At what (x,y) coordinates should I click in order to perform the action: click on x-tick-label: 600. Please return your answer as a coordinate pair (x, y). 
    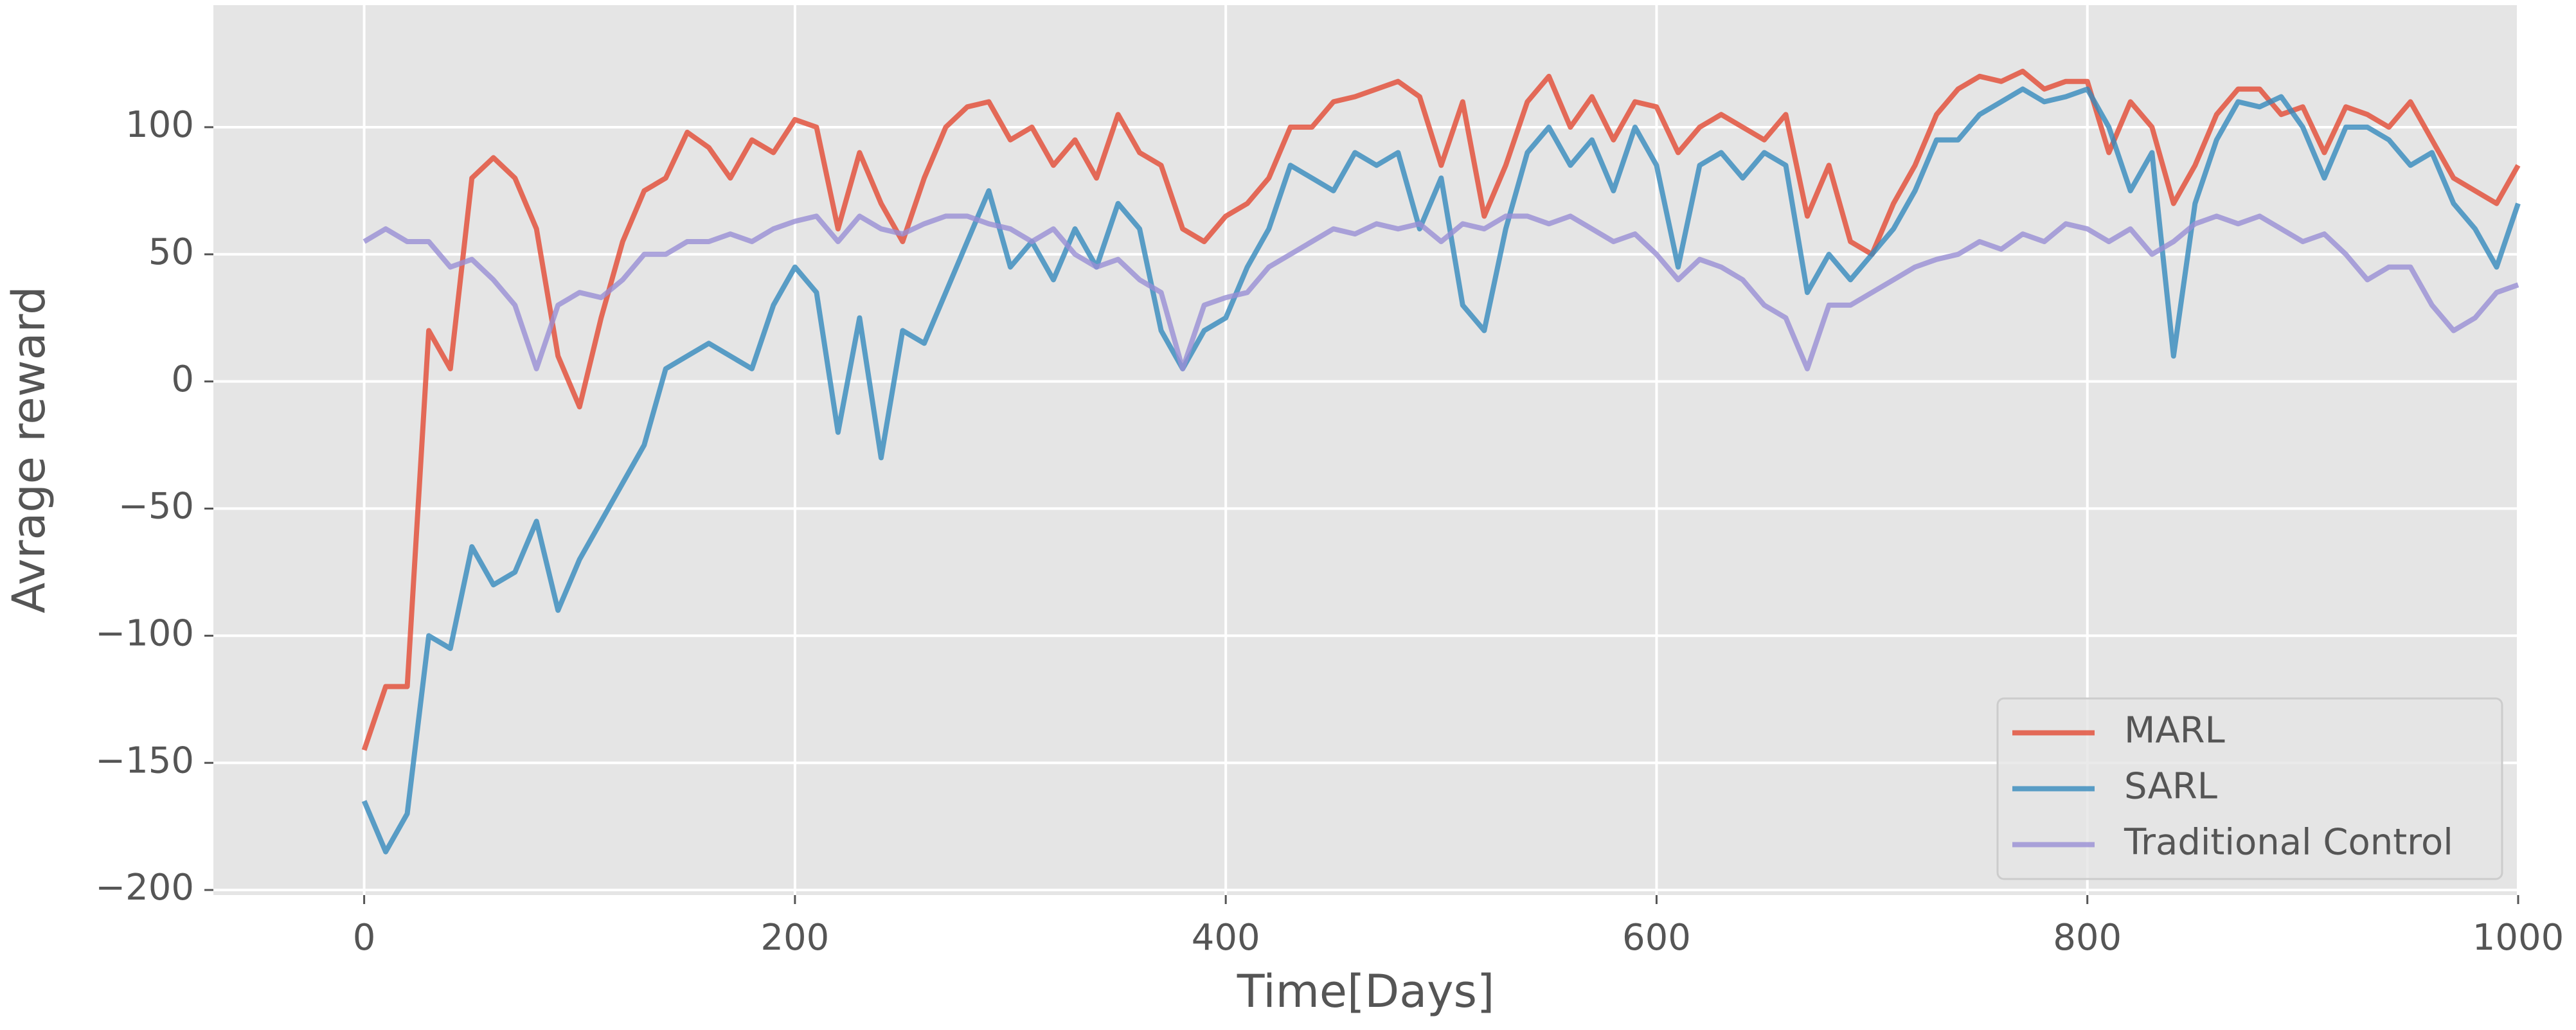
    Looking at the image, I should click on (1656, 938).